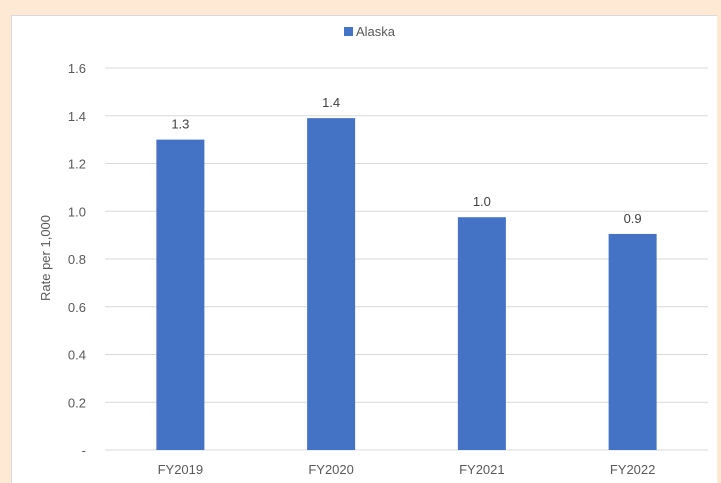  I want to click on x-tick-label: FY2022, so click(633, 469).